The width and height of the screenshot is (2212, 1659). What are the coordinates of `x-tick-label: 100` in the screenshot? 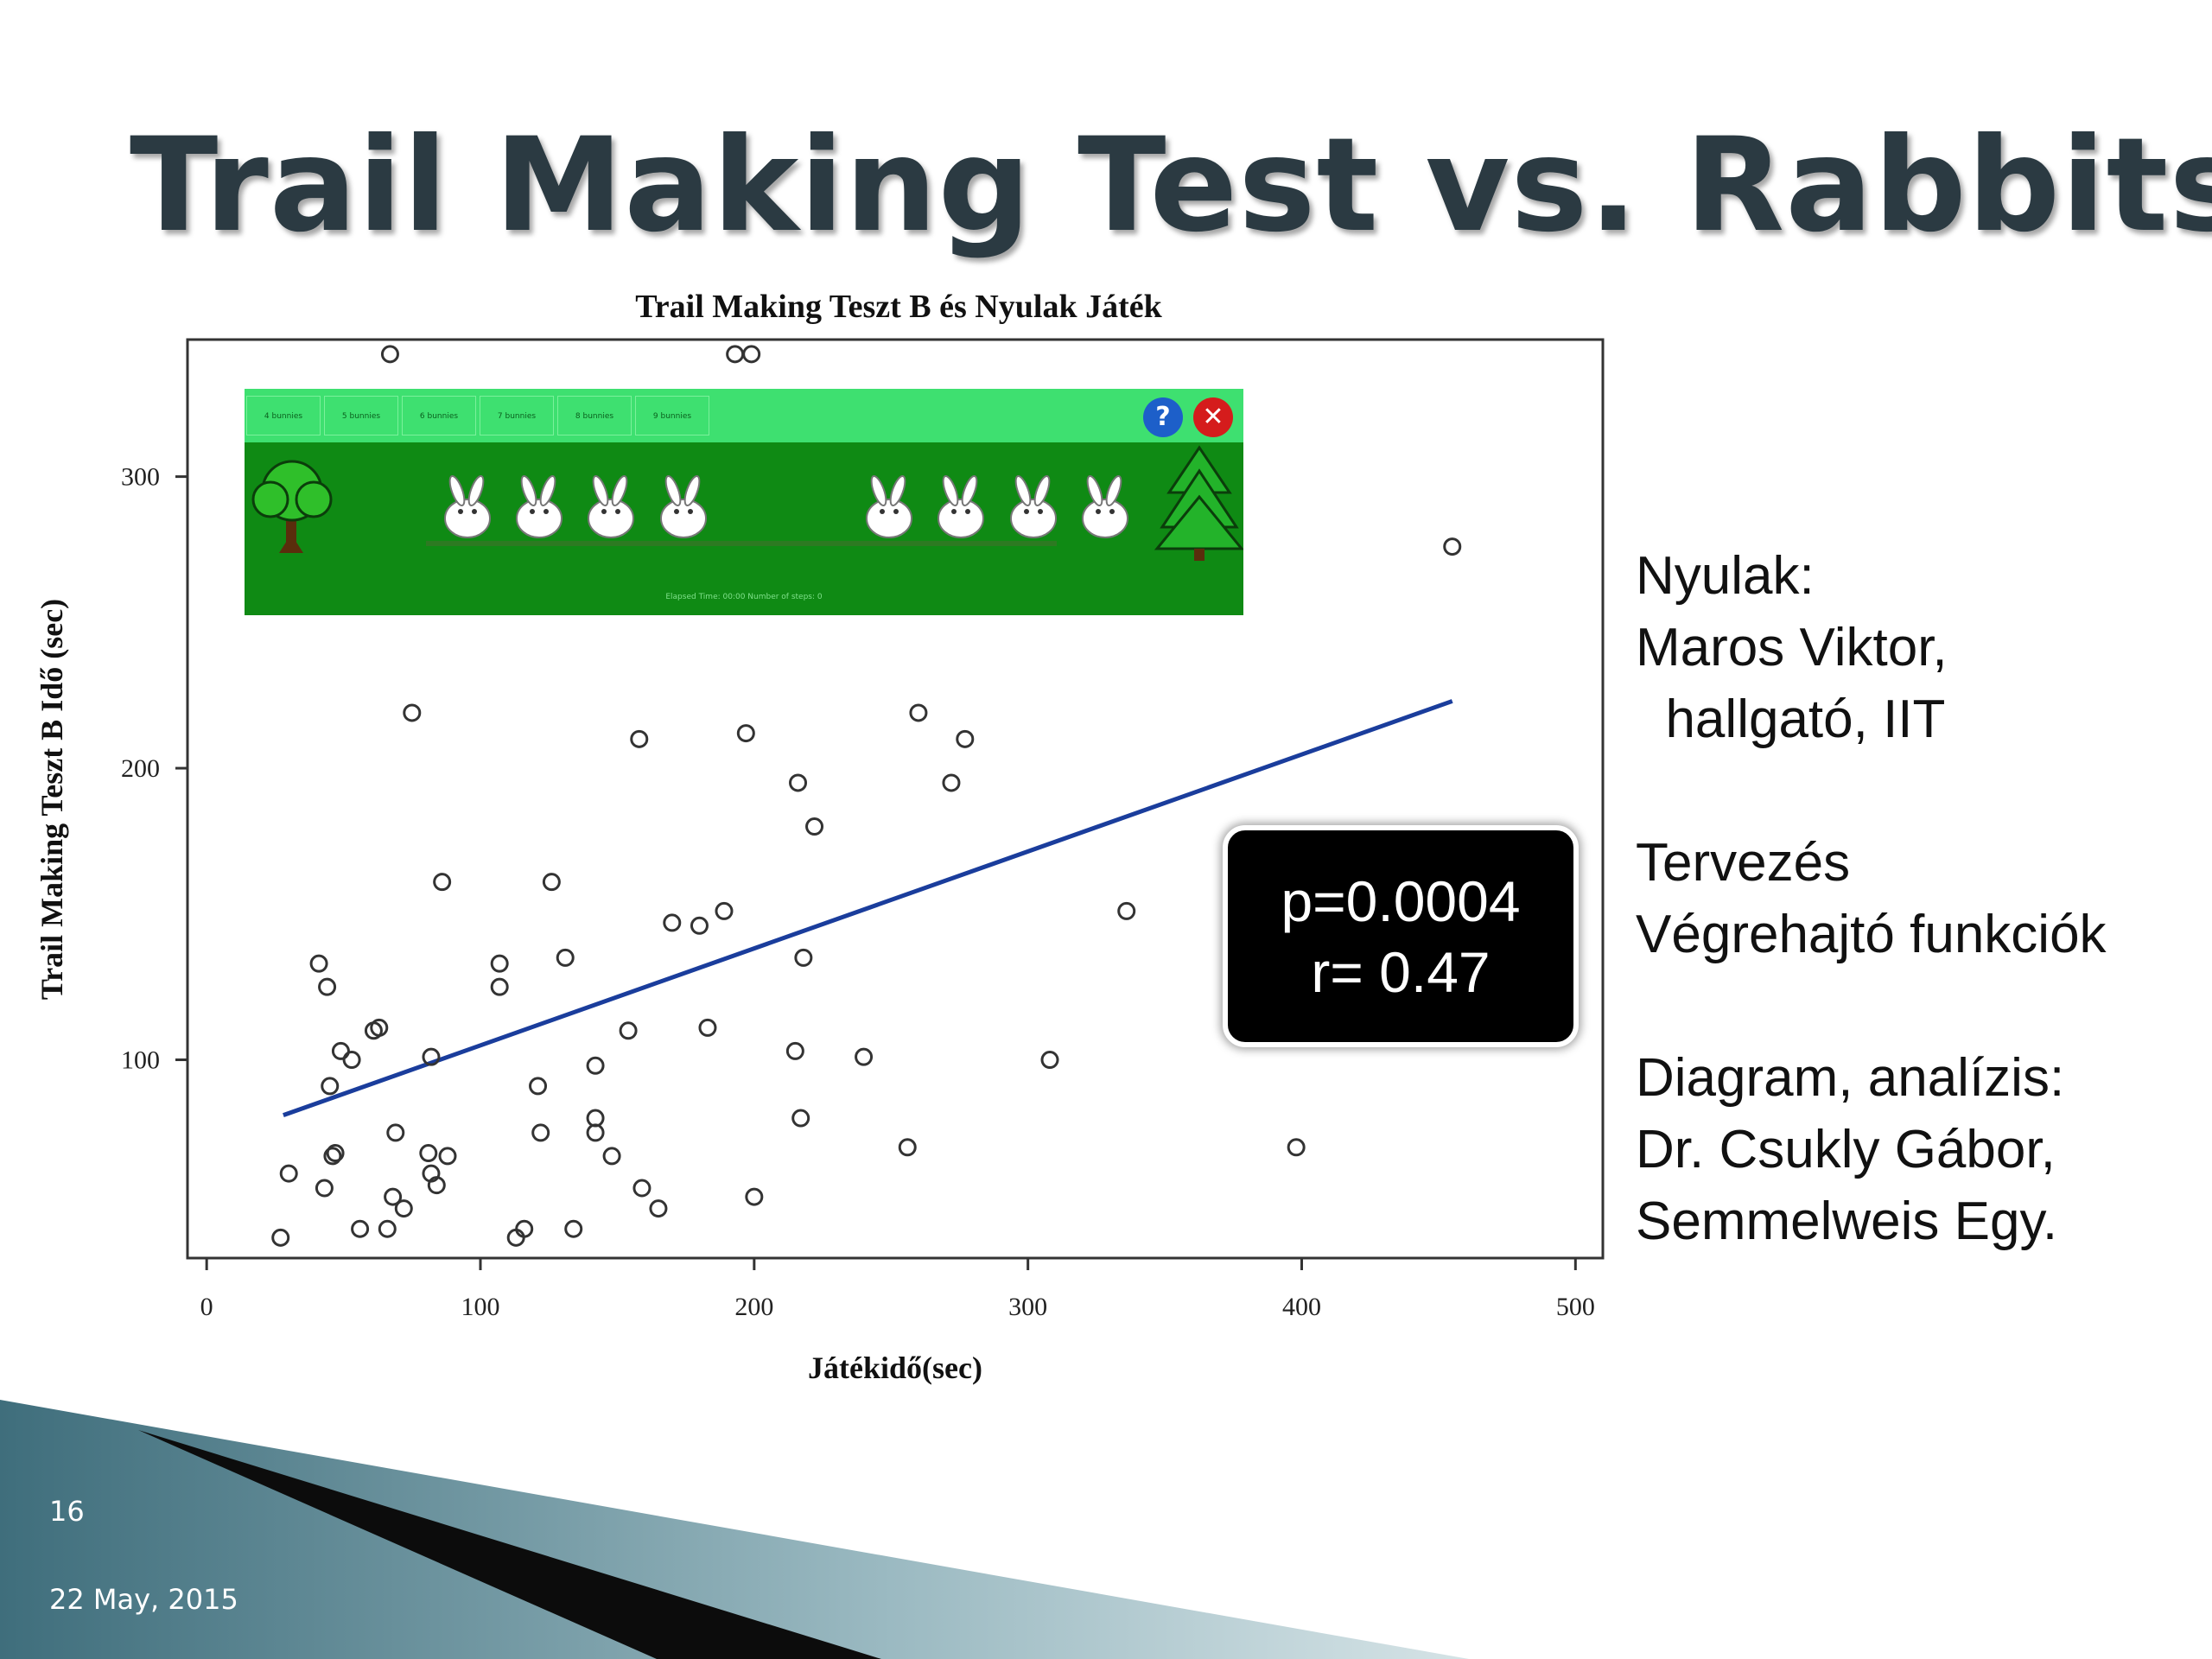 It's located at (480, 1307).